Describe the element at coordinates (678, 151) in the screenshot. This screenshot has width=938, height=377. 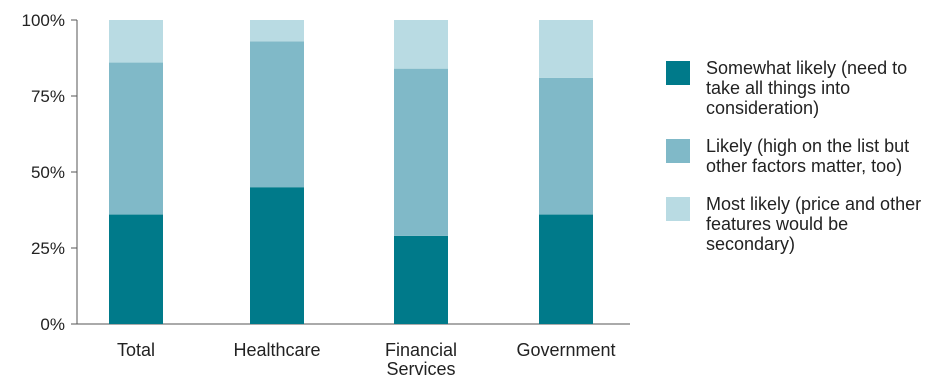
I see `legend-swatch-likely` at that location.